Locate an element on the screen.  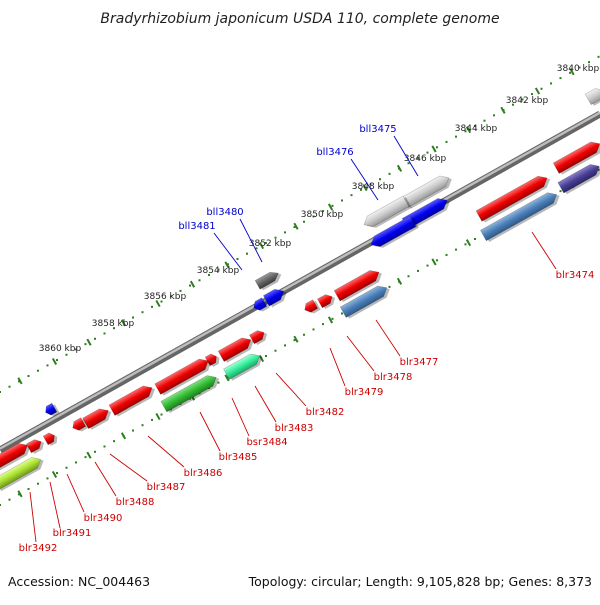
gene-bll3481 is located at coordinates (269, 280).